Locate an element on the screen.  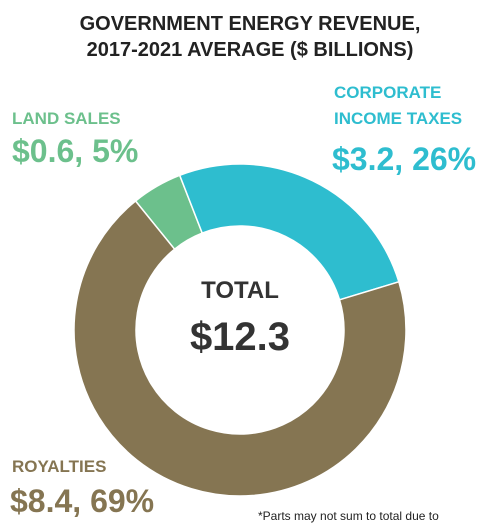
chart-title: 2017-2021 AVERAGE ($ BILLIONS) is located at coordinates (250, 50).